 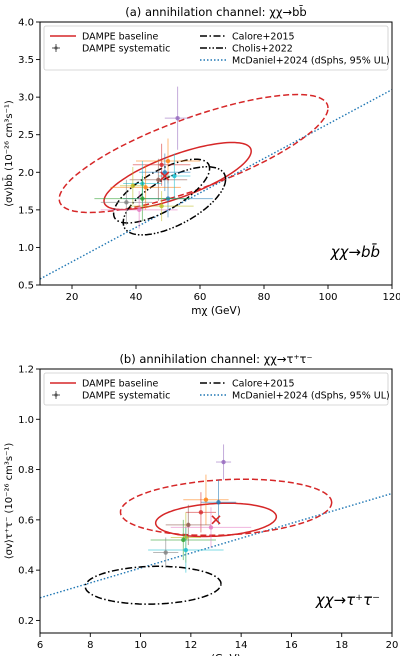 I want to click on x-tick-label: 6, so click(x=40, y=645).